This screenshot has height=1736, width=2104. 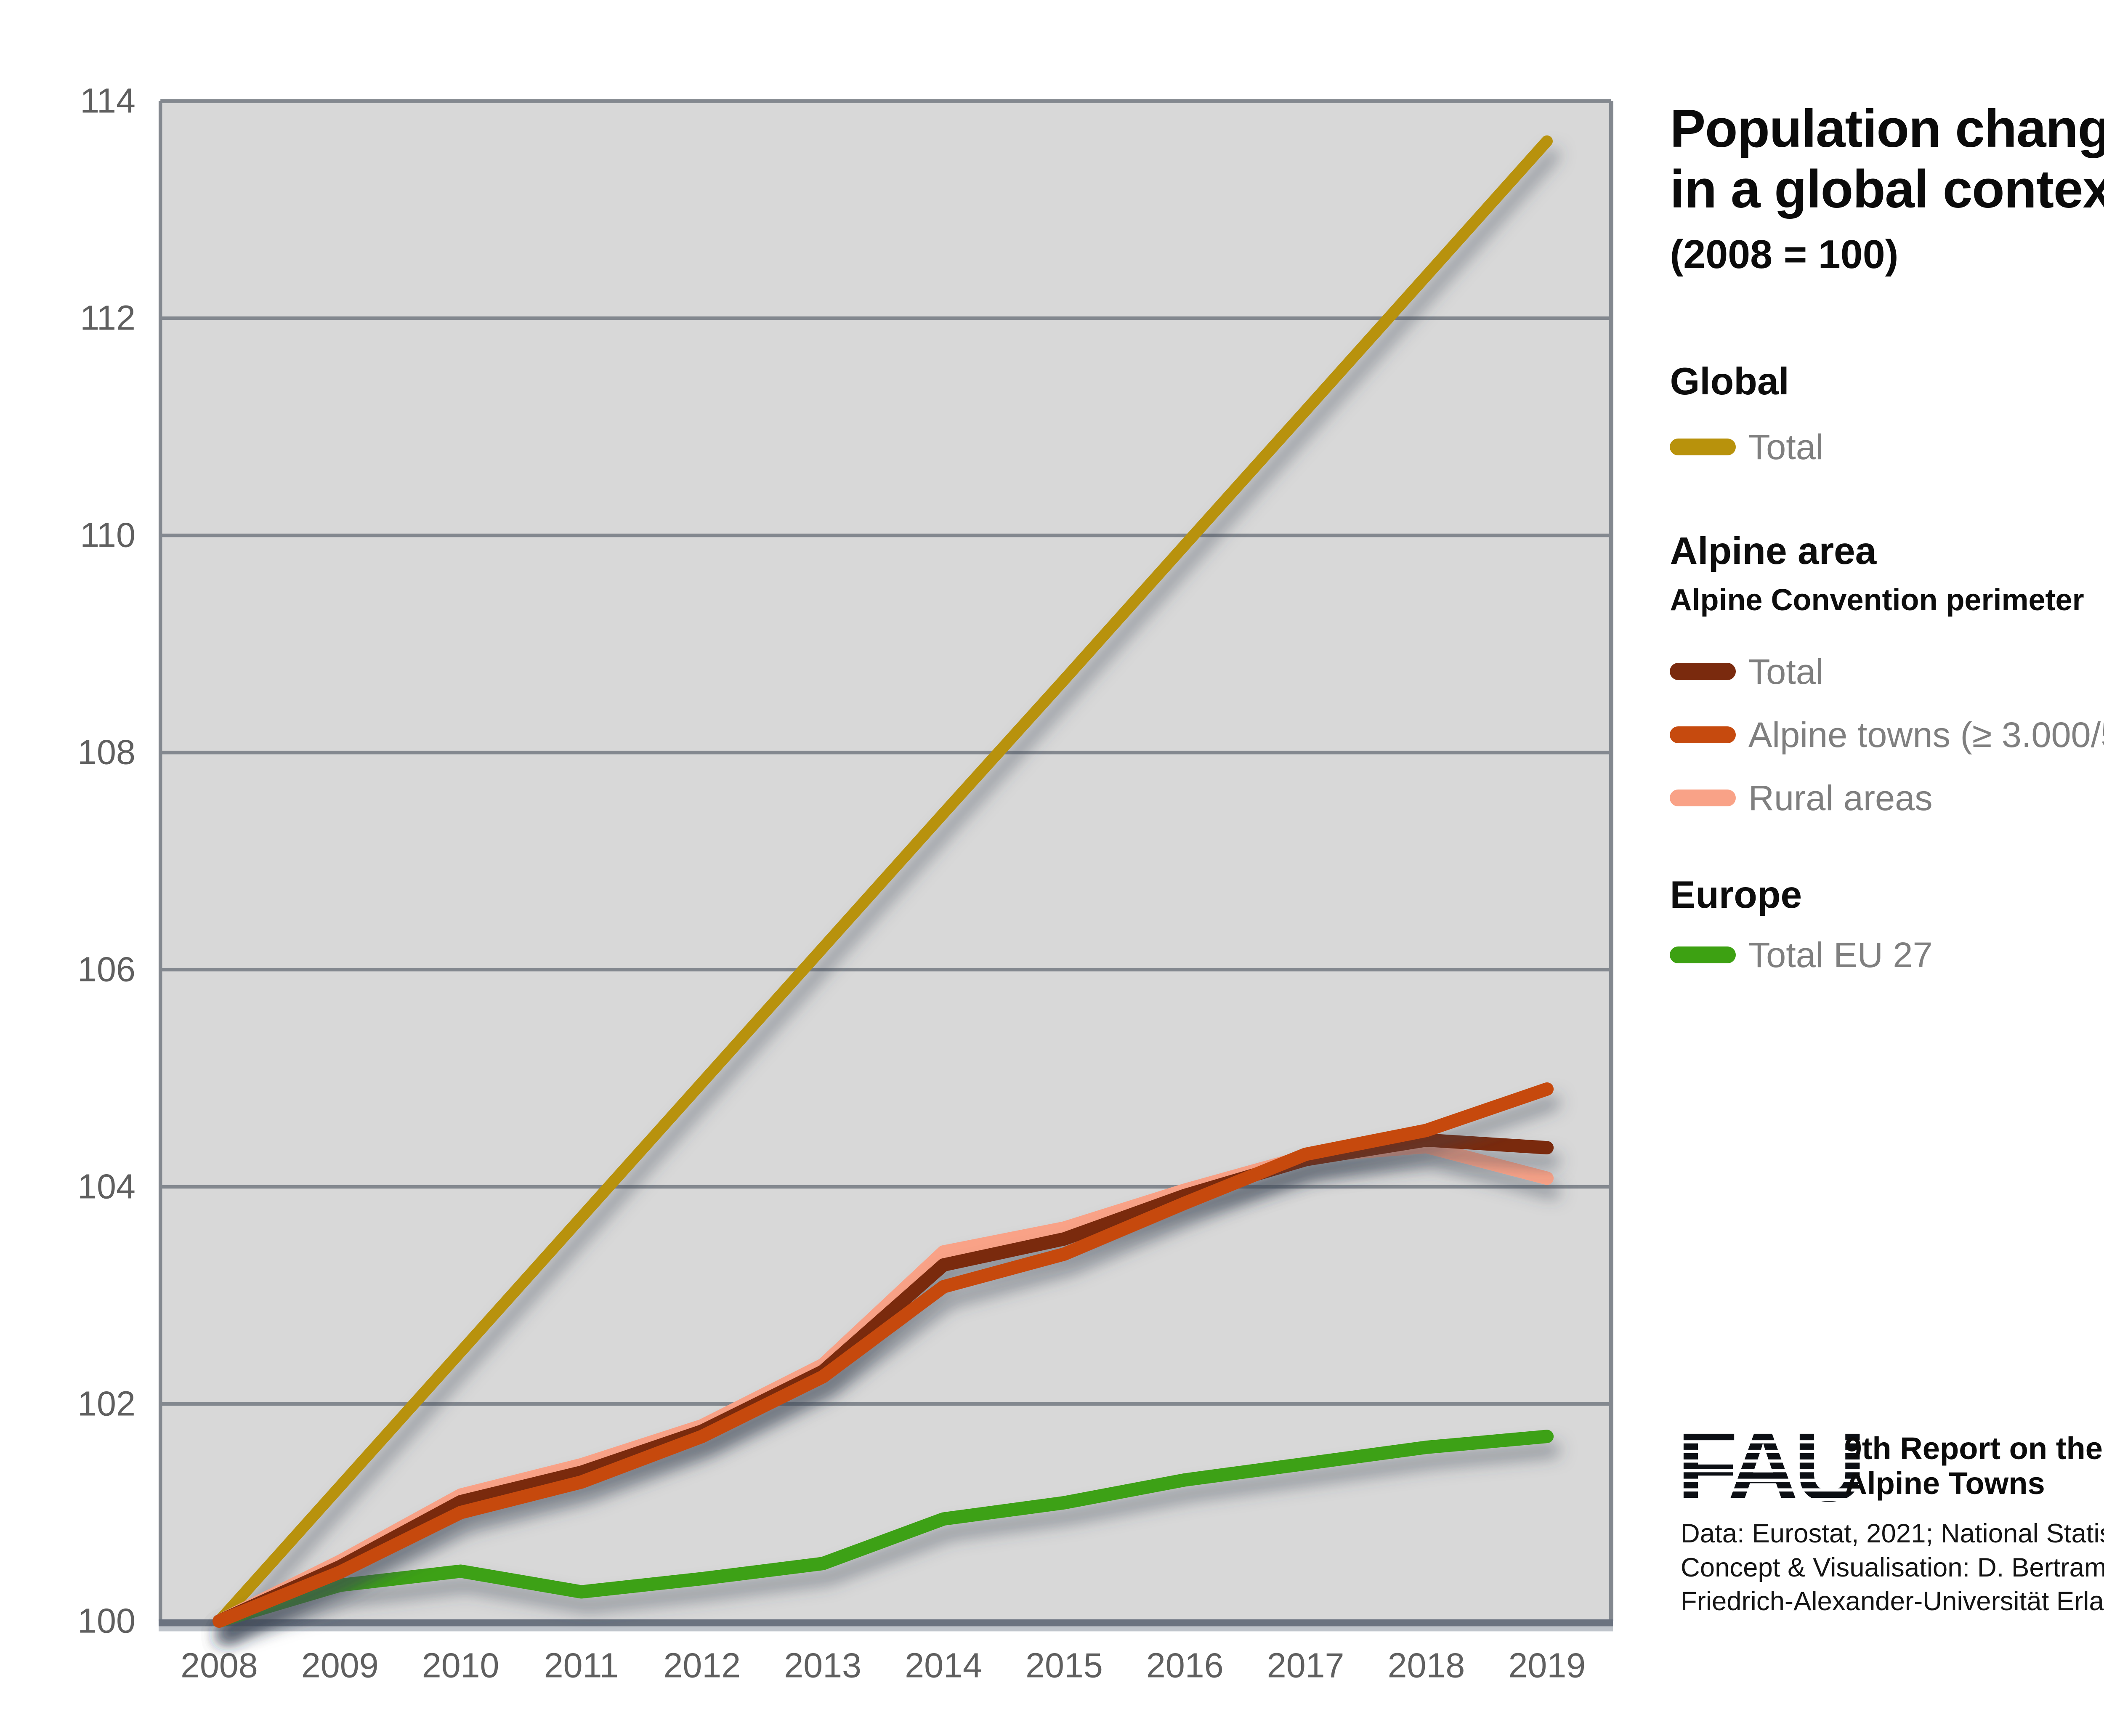 What do you see at coordinates (1729, 381) in the screenshot?
I see `legend-heading-global: Global` at bounding box center [1729, 381].